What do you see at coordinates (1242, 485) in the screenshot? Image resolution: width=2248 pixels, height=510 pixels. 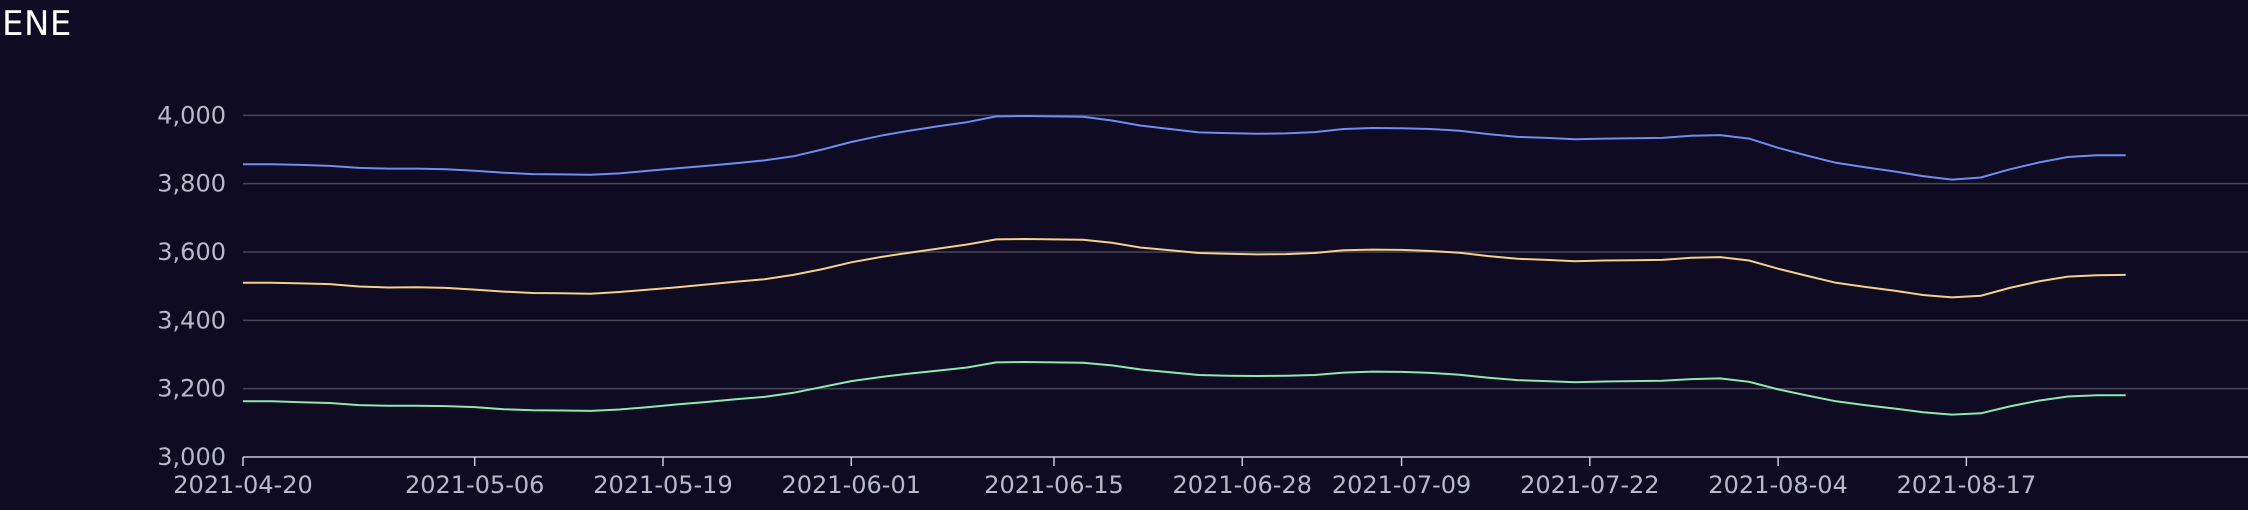 I see `x-tick-label: 2021-06-28` at bounding box center [1242, 485].